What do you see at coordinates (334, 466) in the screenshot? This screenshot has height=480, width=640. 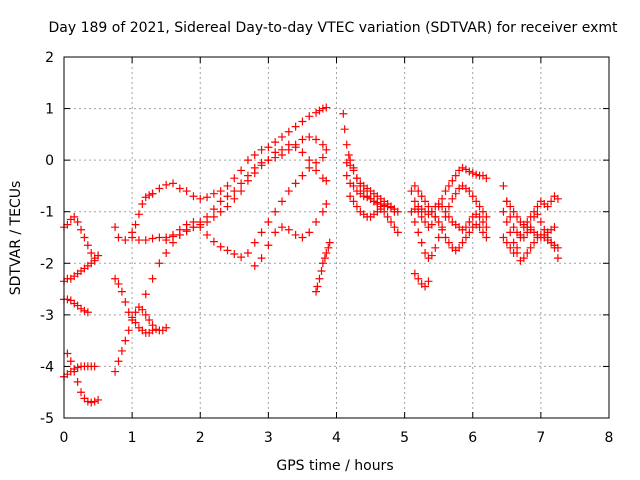 I see `x-axis-title: GPS time / hours` at bounding box center [334, 466].